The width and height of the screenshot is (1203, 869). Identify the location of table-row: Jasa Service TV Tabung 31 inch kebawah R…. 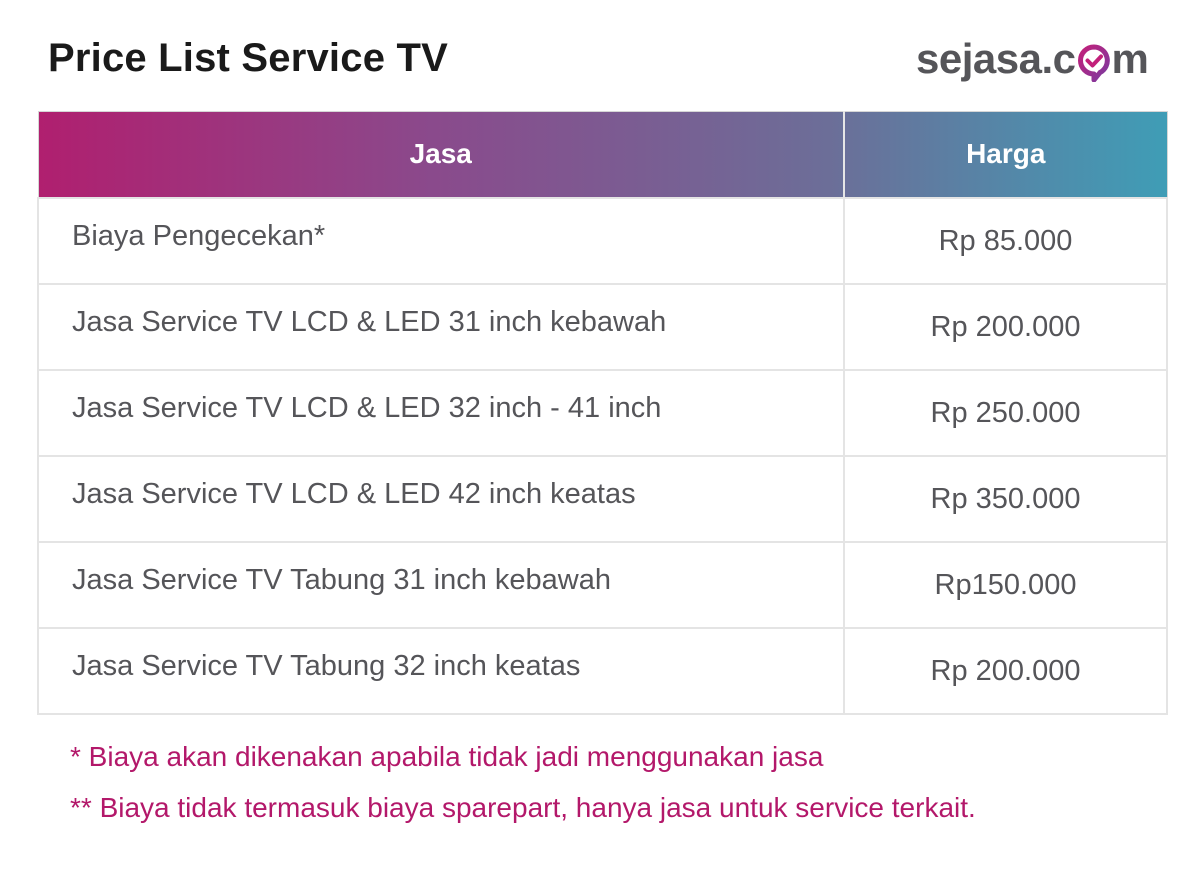
(602, 584).